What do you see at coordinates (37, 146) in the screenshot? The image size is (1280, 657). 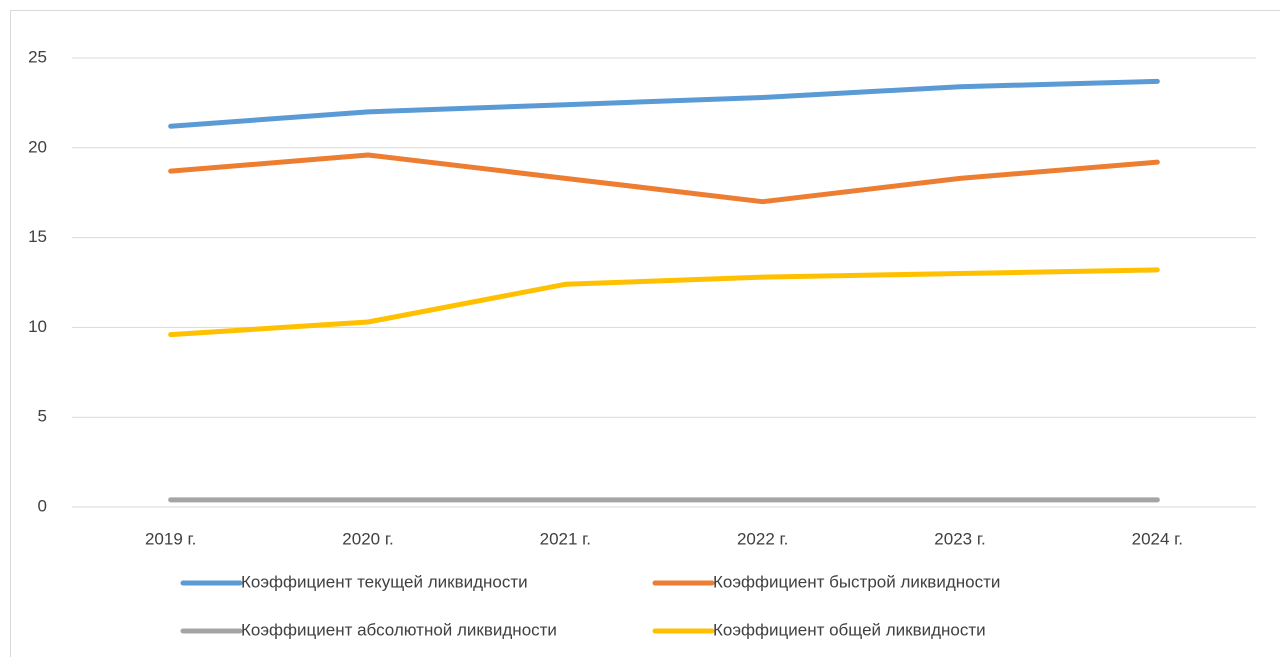 I see `y-tick-label: 20` at bounding box center [37, 146].